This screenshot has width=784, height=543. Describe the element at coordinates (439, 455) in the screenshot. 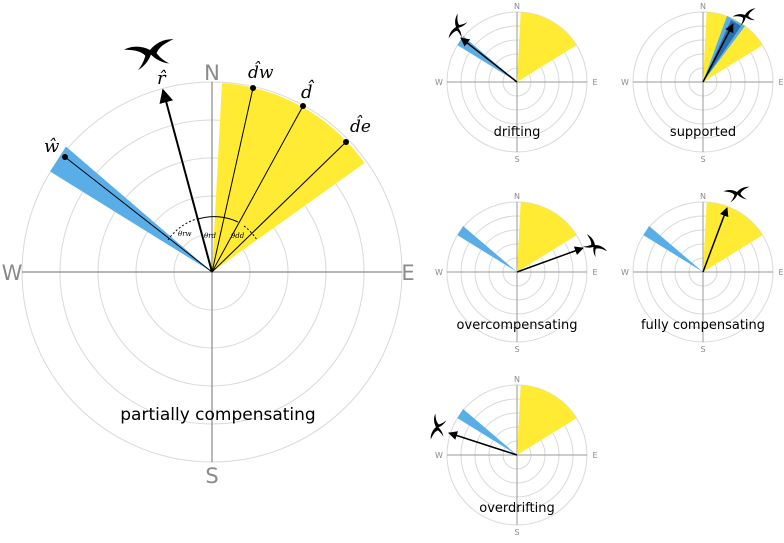

I see `overdrifting-west-label: W` at that location.